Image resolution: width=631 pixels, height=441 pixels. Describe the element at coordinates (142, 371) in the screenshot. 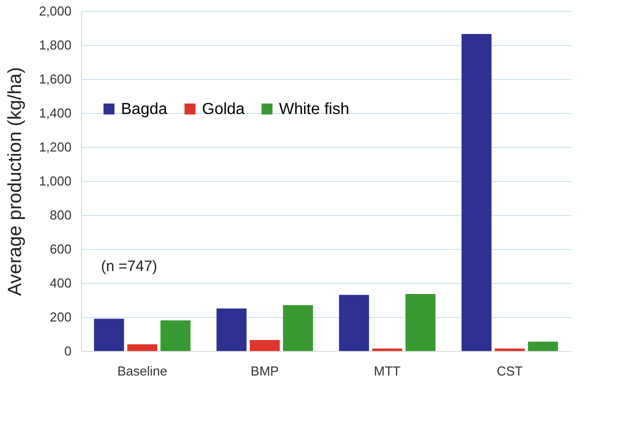

I see `x-tick-label: Baseline` at that location.